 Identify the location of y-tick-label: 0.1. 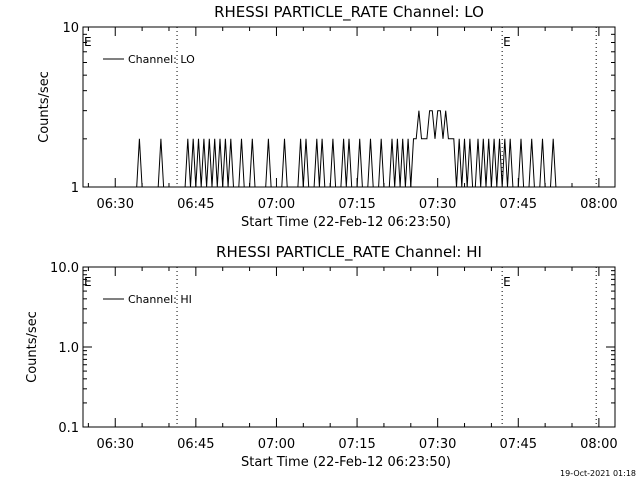
(68, 428).